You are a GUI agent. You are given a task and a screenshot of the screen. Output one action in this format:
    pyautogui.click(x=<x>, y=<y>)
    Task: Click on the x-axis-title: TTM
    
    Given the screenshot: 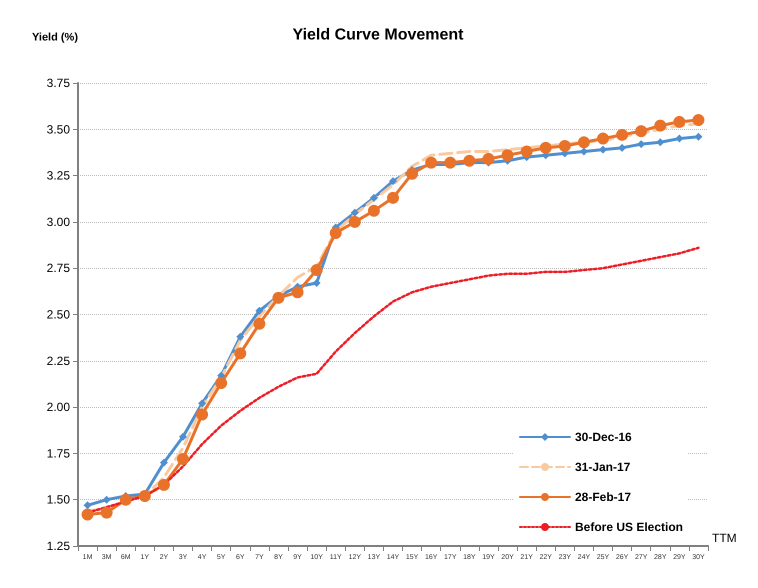 What is the action you would take?
    pyautogui.click(x=724, y=538)
    